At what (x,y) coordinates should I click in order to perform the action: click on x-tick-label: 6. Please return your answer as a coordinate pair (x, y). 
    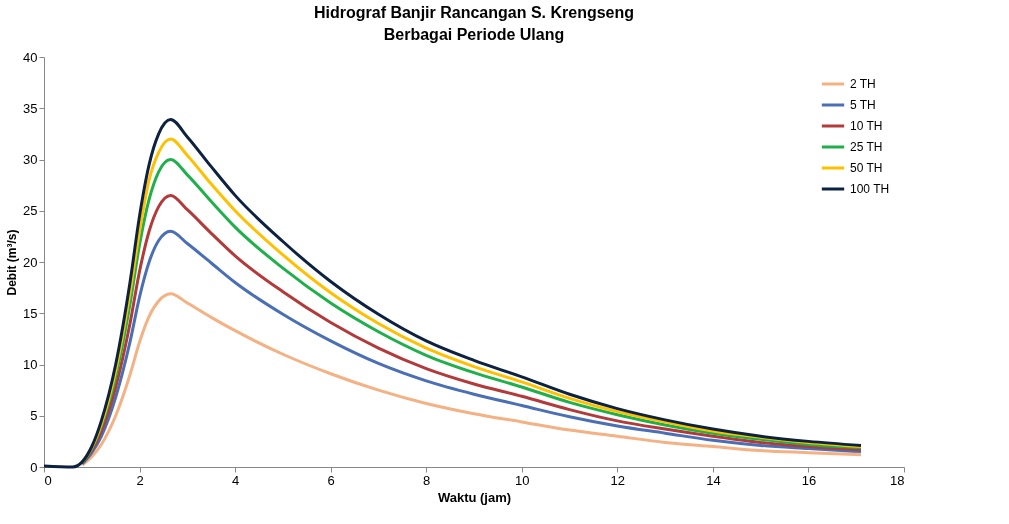
    Looking at the image, I should click on (331, 480).